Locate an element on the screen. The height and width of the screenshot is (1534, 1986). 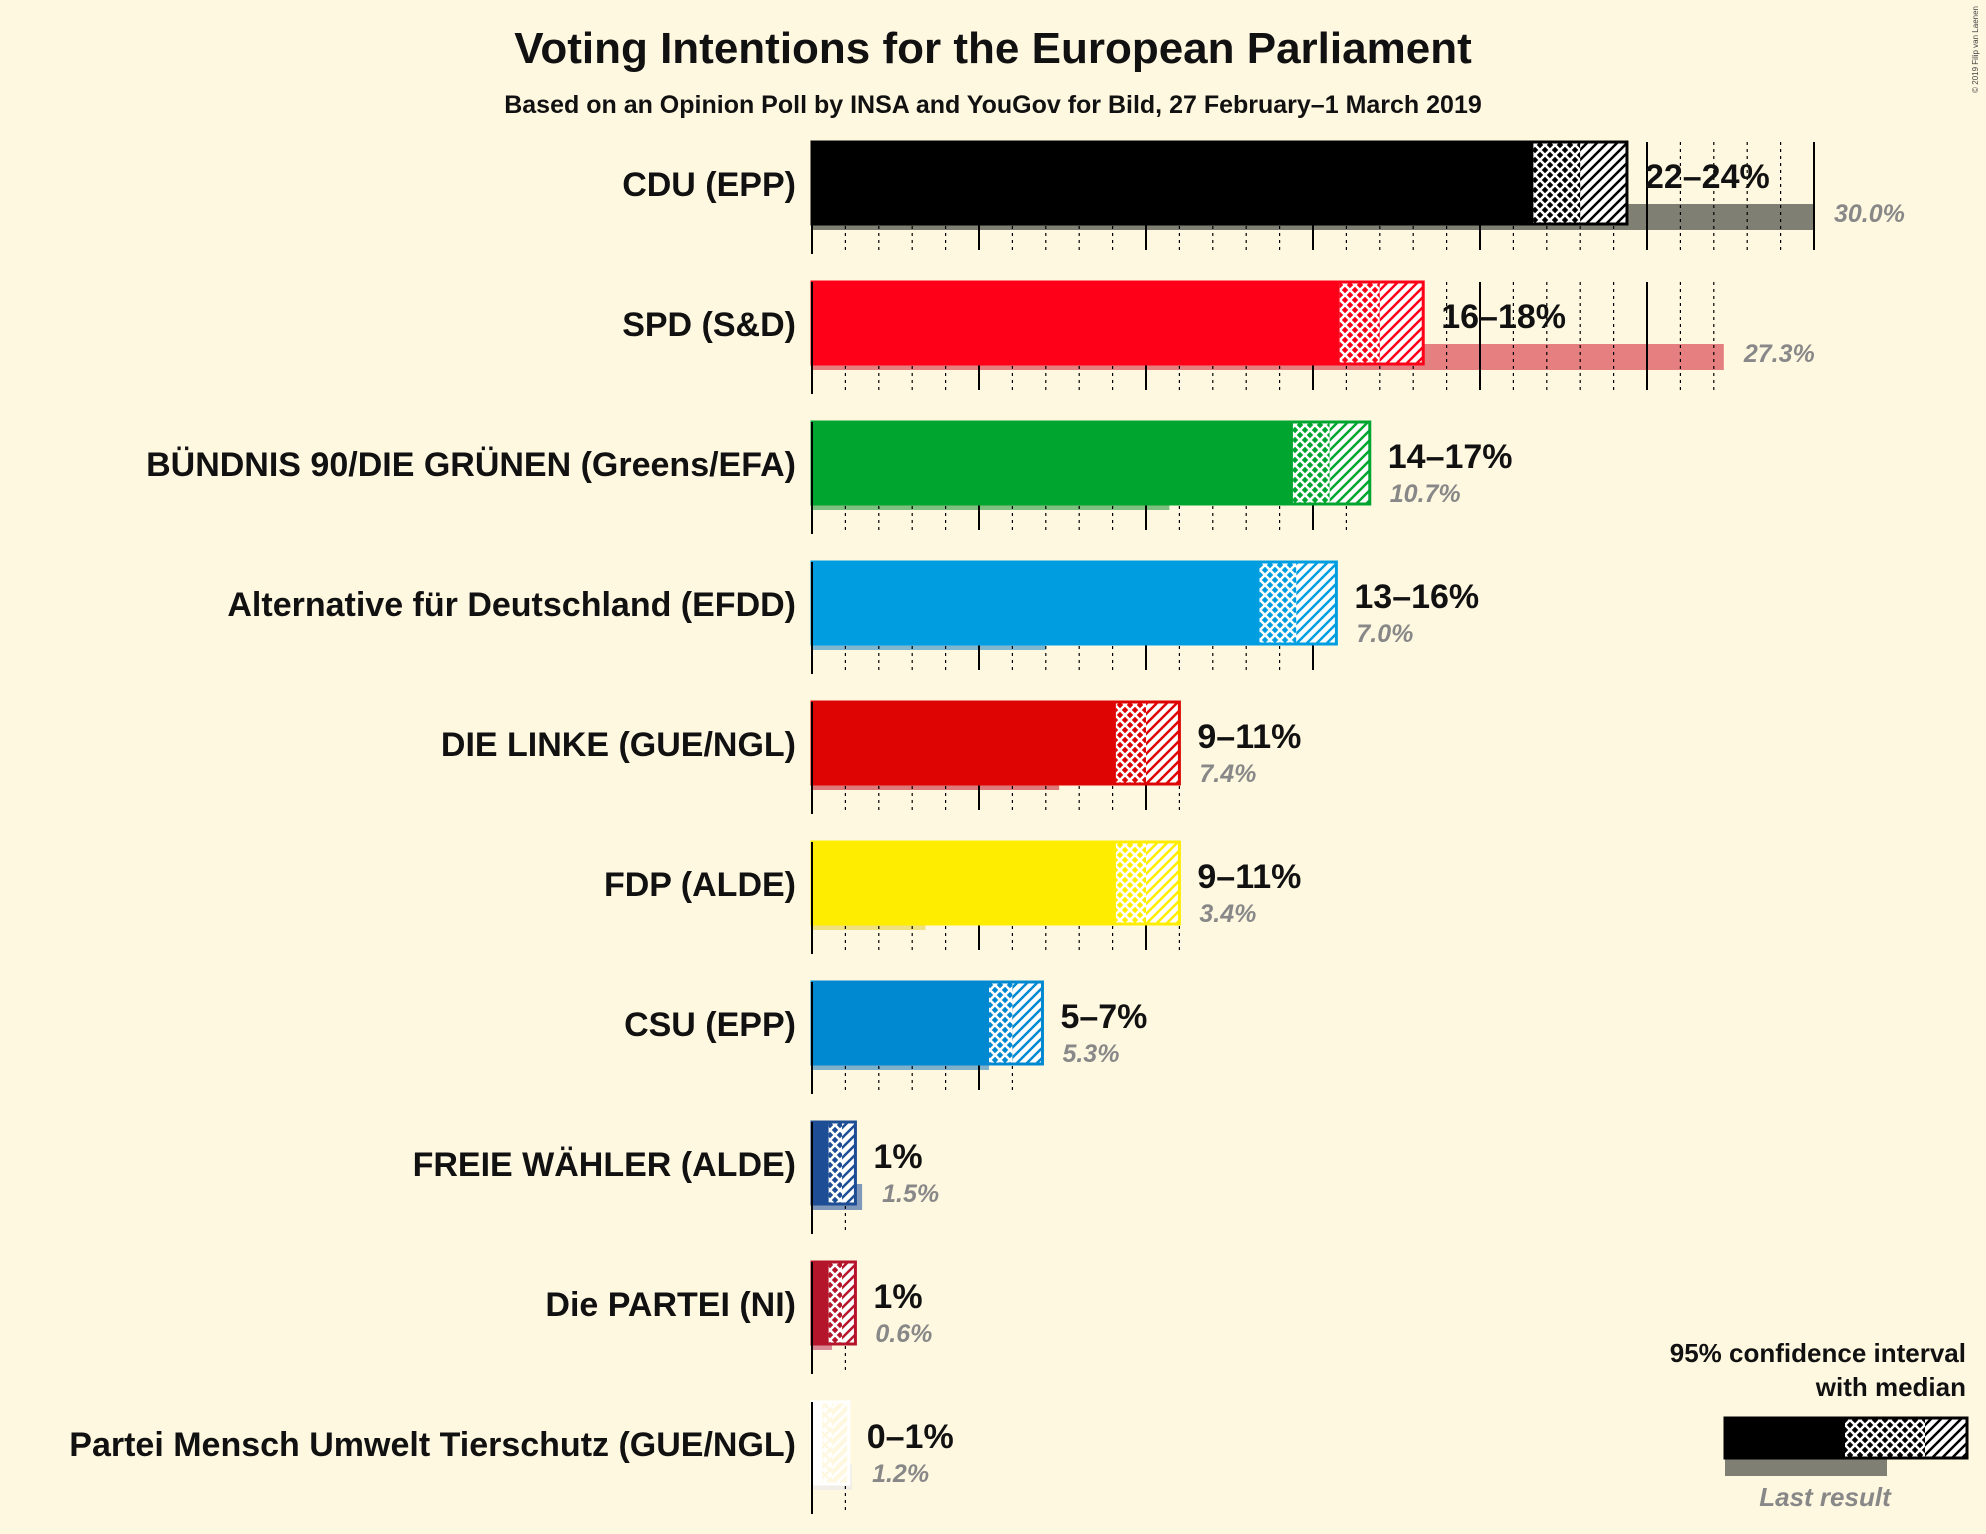
party-row: FDP (ALDE) 9–11% 3.4% is located at coordinates (952, 897).